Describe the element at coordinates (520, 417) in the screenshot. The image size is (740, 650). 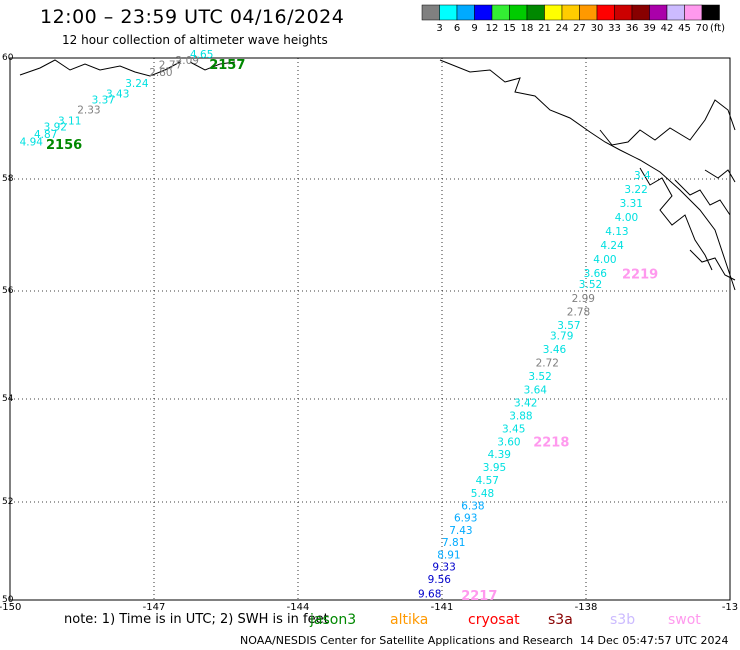
I see `wave-height-value: 3.88` at that location.